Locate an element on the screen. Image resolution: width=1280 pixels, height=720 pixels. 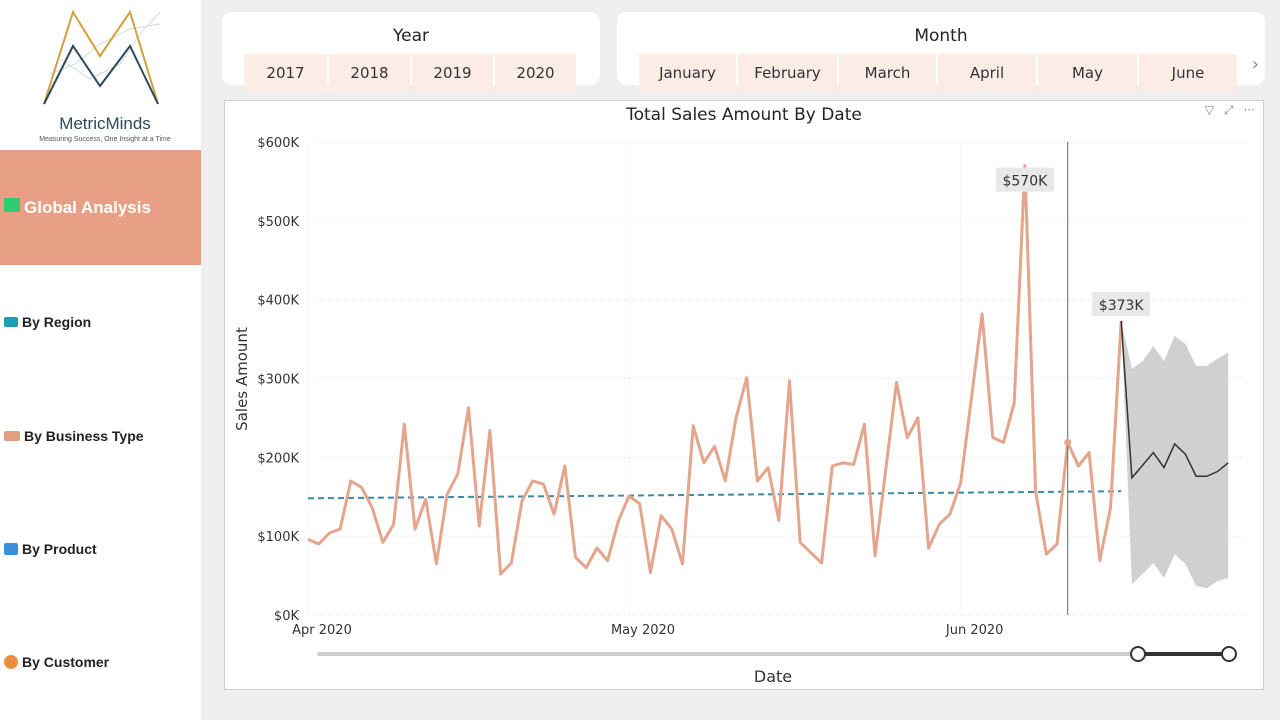
logo-chart-icon is located at coordinates (102, 57).